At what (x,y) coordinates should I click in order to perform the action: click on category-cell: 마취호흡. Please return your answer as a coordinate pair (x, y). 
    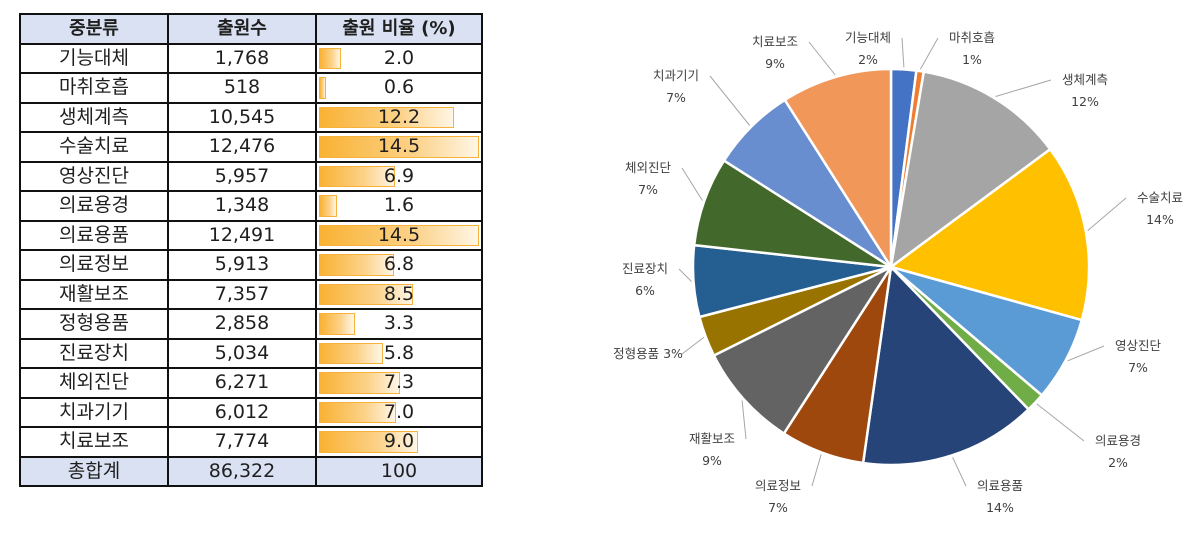
    Looking at the image, I should click on (94, 88).